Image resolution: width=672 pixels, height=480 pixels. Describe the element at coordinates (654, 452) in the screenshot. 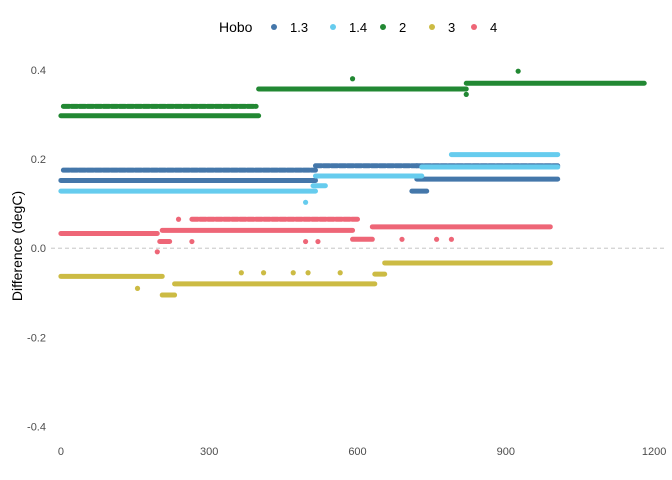

I see `x-tick-label: 1200` at that location.